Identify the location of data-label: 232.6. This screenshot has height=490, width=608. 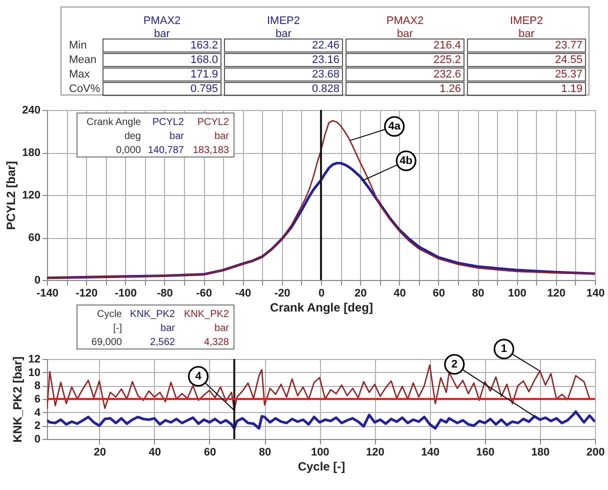
(447, 74).